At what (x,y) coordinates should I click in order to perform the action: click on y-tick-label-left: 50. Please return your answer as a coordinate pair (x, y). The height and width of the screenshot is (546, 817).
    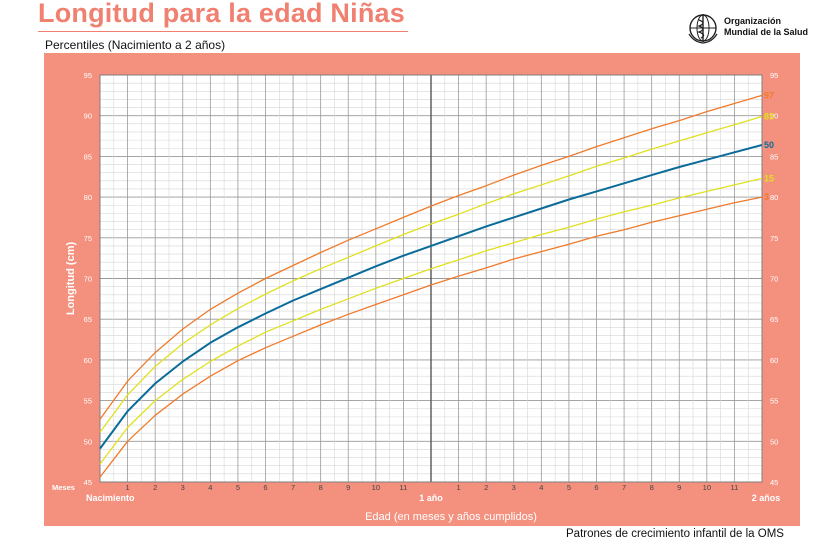
    Looking at the image, I should click on (88, 441).